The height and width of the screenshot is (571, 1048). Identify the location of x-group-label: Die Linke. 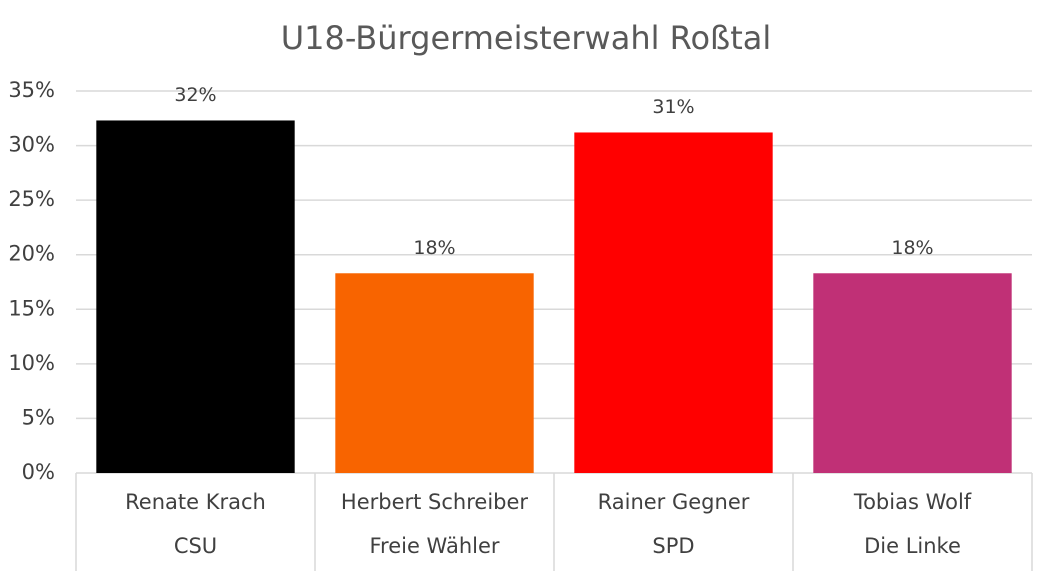
(912, 546).